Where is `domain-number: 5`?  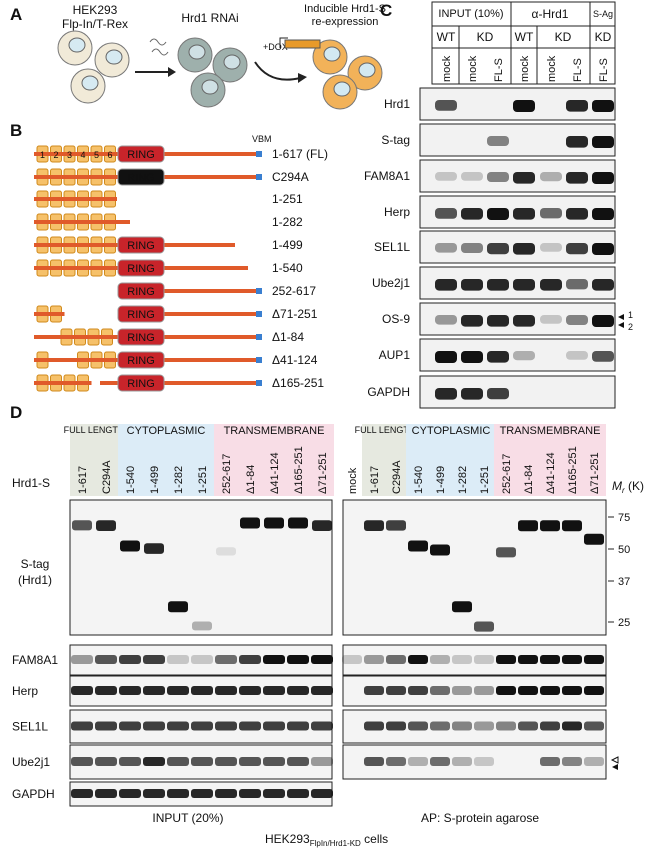
domain-number: 5 is located at coordinates (96, 155).